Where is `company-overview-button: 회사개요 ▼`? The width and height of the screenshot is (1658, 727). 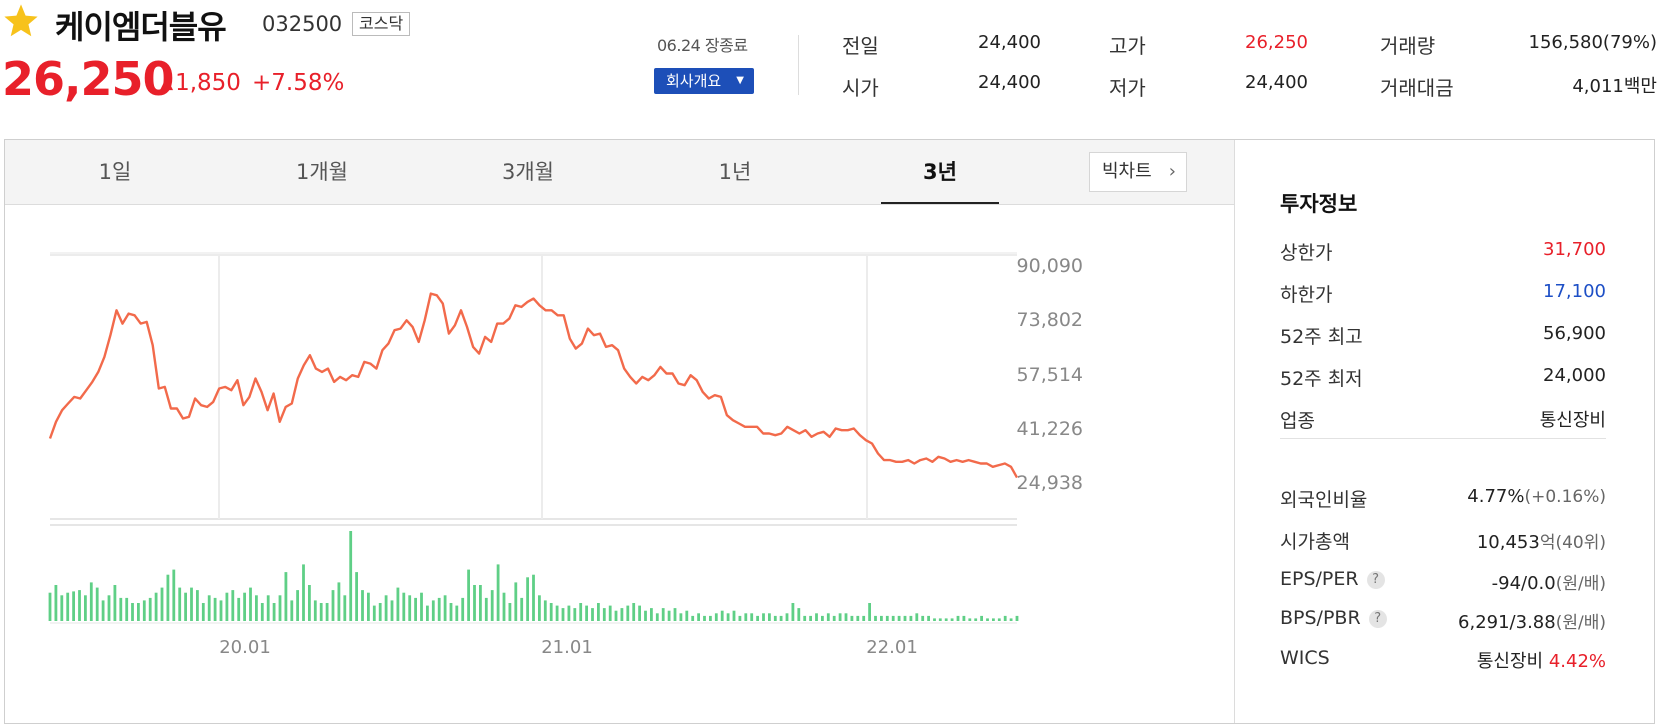
company-overview-button: 회사개요 ▼ is located at coordinates (704, 81).